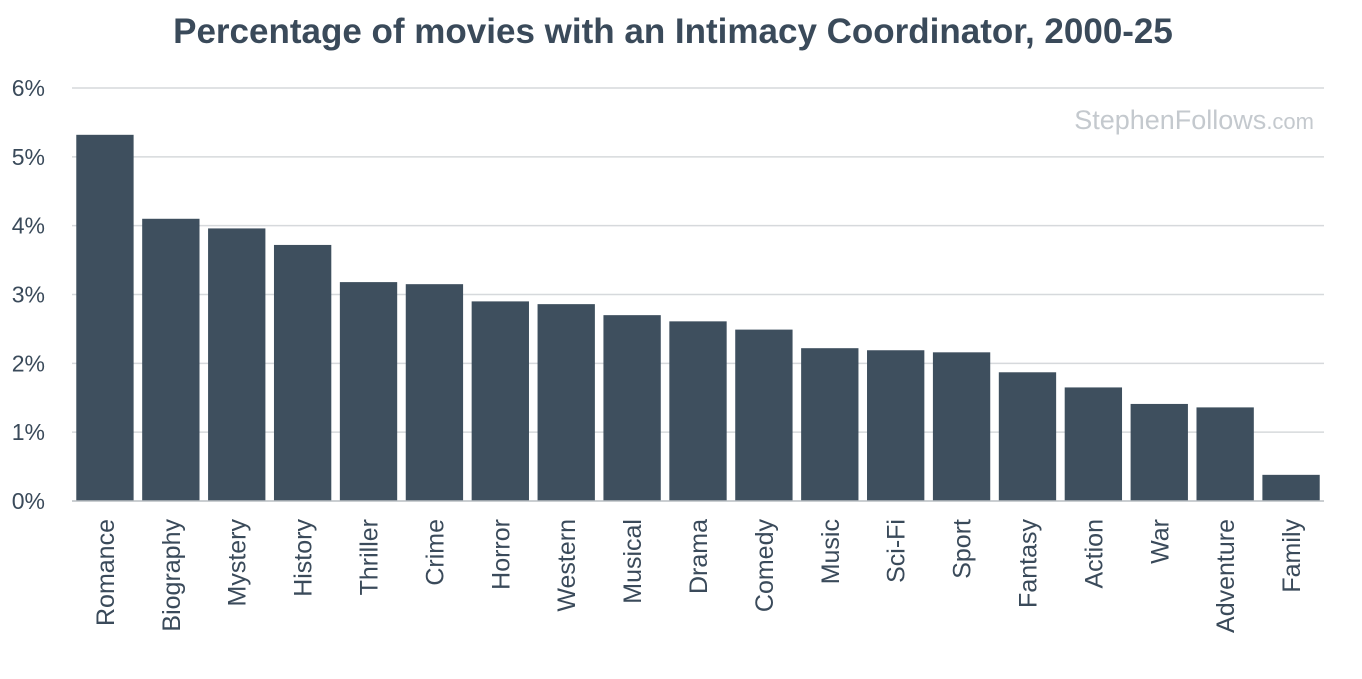  What do you see at coordinates (897, 551) in the screenshot?
I see `x-tick-label: Sci-Fi` at bounding box center [897, 551].